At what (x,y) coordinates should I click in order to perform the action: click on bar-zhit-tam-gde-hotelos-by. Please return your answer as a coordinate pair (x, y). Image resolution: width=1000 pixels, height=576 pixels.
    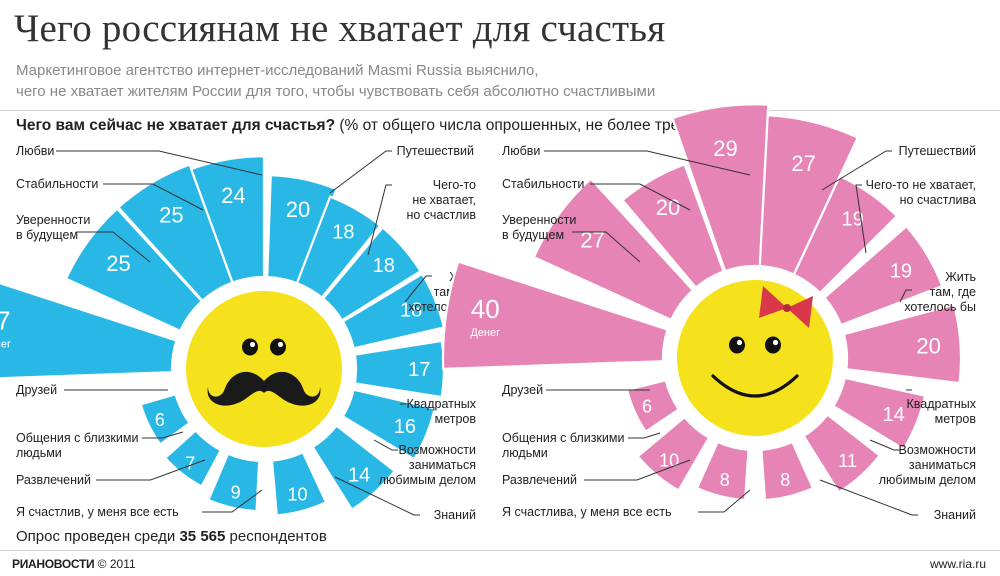
    Looking at the image, I should click on (372, 274).